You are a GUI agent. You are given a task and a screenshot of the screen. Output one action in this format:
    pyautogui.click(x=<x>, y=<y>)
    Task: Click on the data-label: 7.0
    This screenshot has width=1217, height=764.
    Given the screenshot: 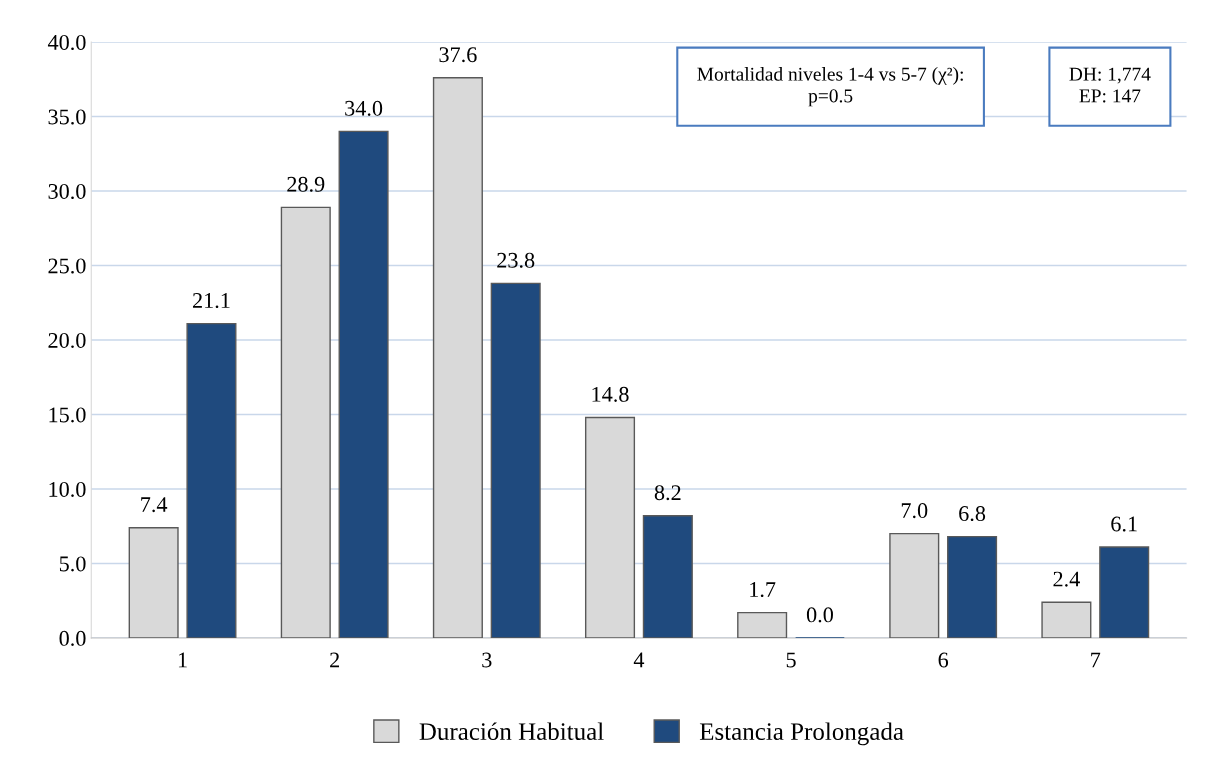 What is the action you would take?
    pyautogui.click(x=914, y=511)
    